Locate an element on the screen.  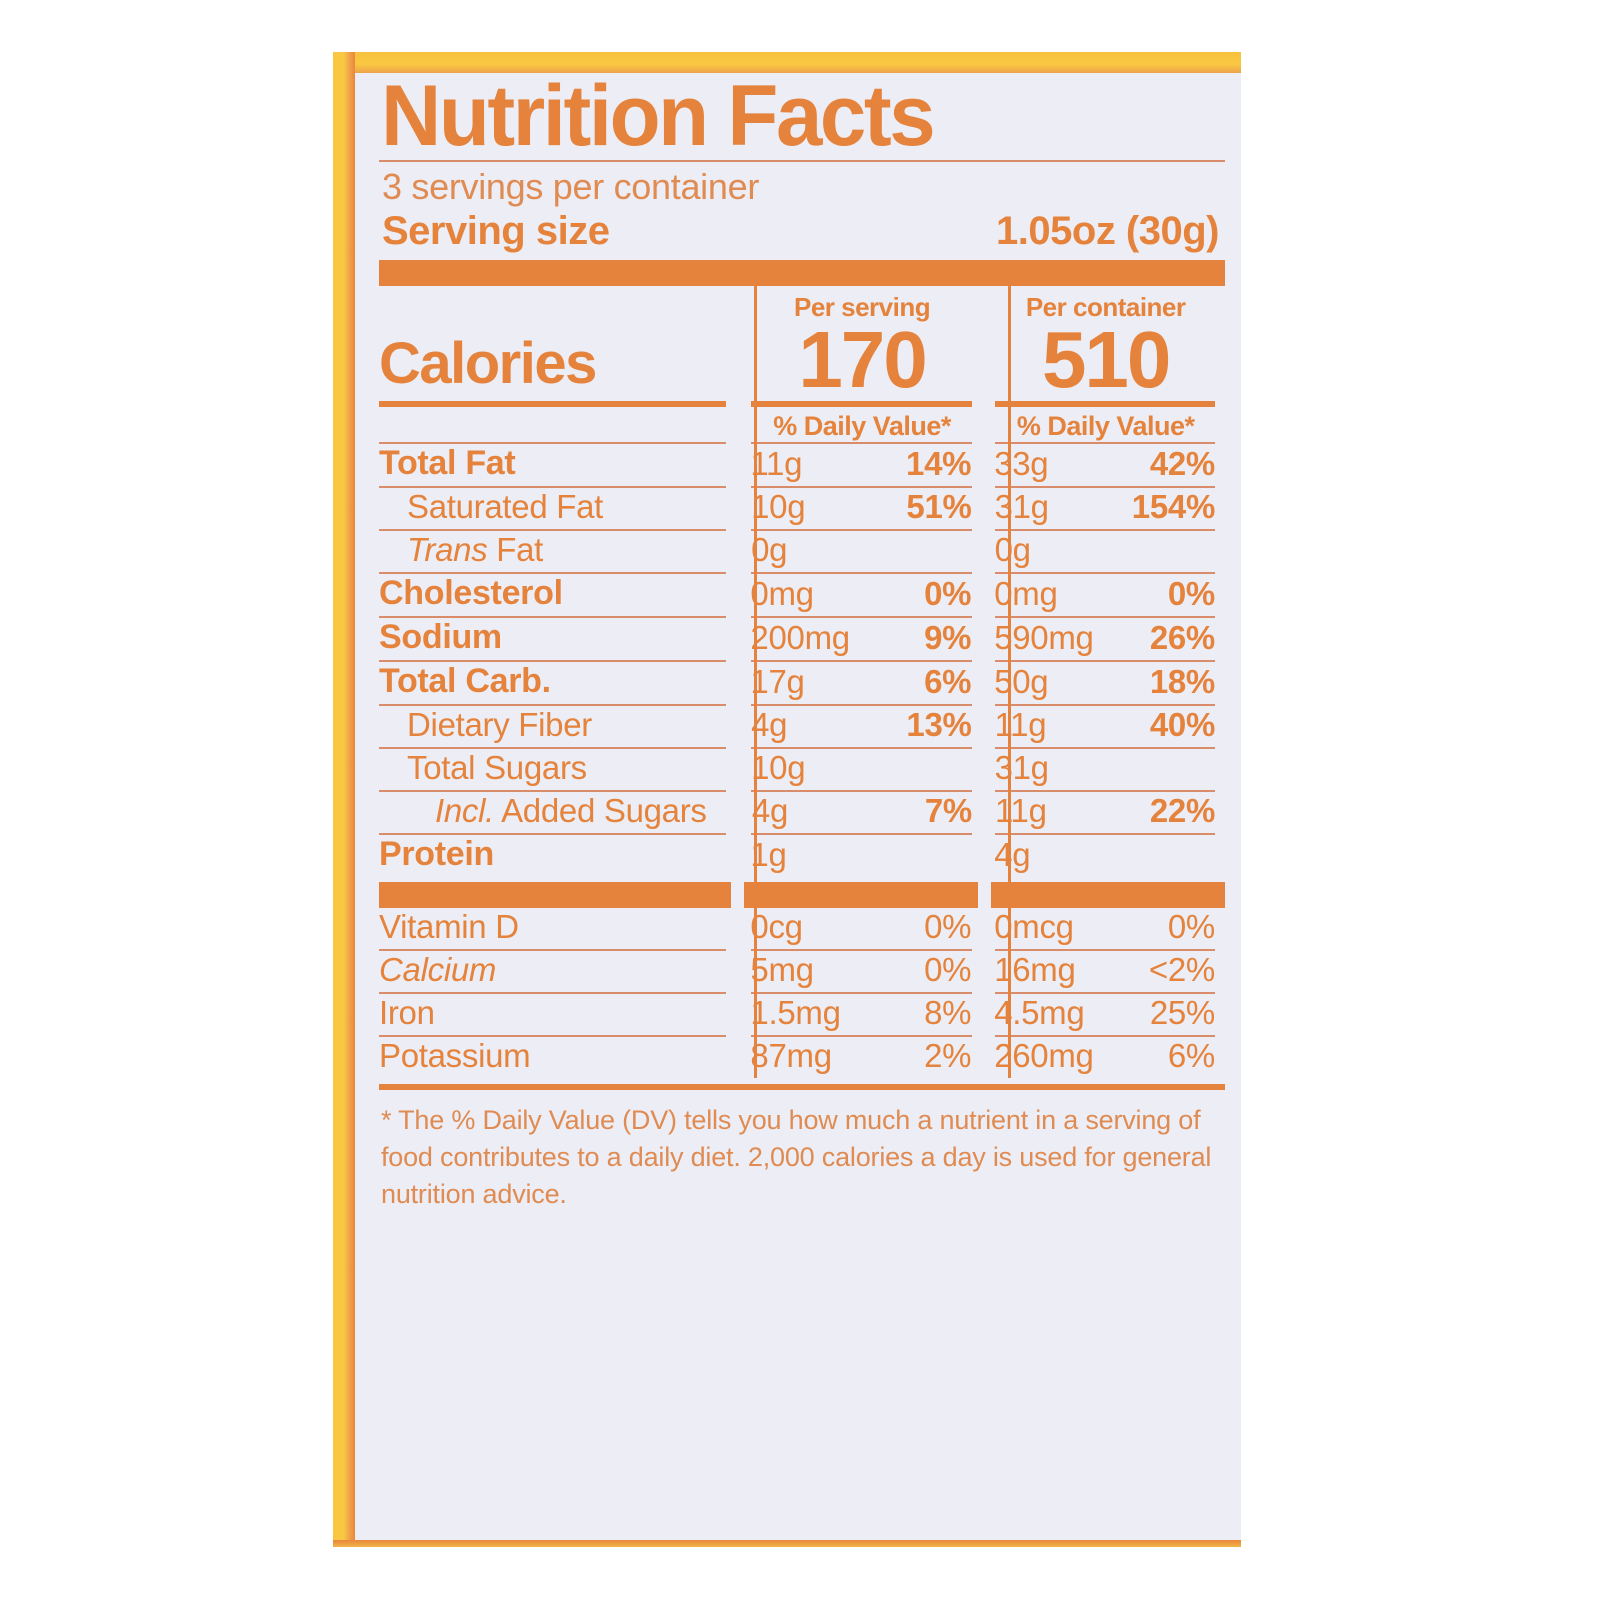
nutrient-name-text: Iron is located at coordinates (407, 1012).